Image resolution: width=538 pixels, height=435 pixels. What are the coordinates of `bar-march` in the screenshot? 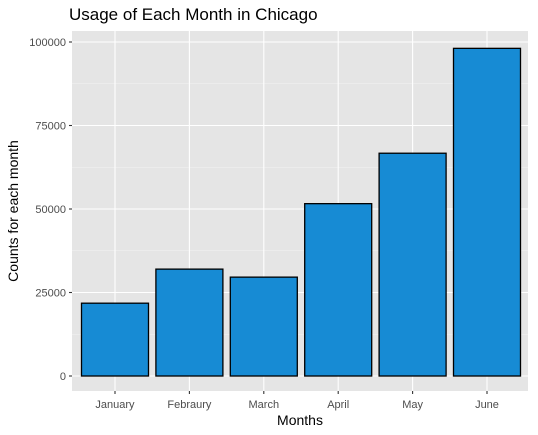 It's located at (263, 326).